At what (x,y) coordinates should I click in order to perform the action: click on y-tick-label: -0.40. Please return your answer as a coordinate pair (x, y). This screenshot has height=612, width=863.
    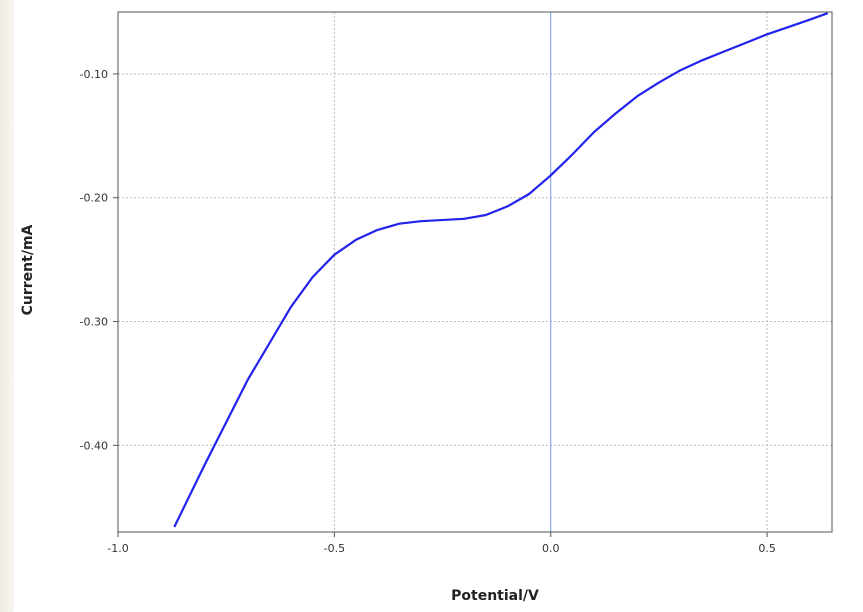
    Looking at the image, I should click on (94, 445).